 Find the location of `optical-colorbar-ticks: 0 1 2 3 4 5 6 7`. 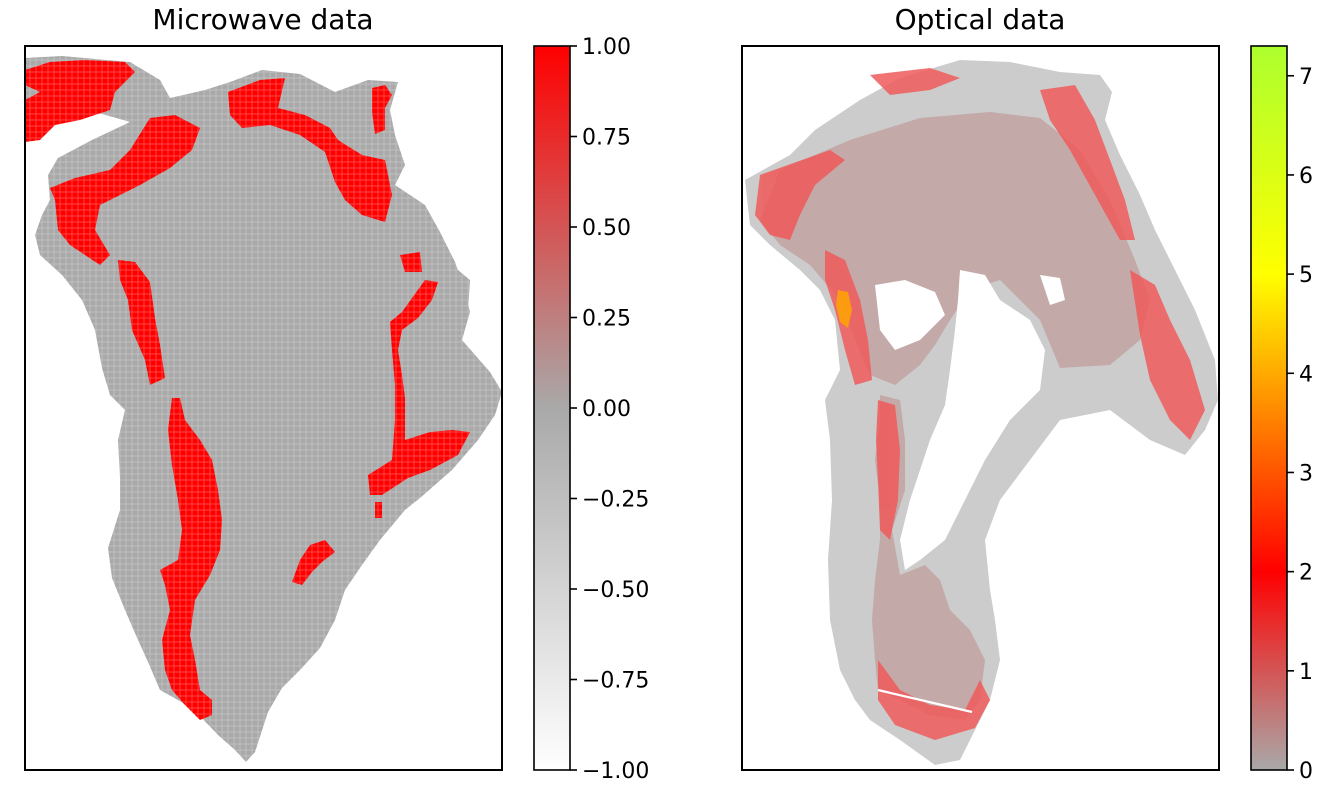

optical-colorbar-ticks: 0 1 2 3 4 5 6 7 is located at coordinates (1300, 424).